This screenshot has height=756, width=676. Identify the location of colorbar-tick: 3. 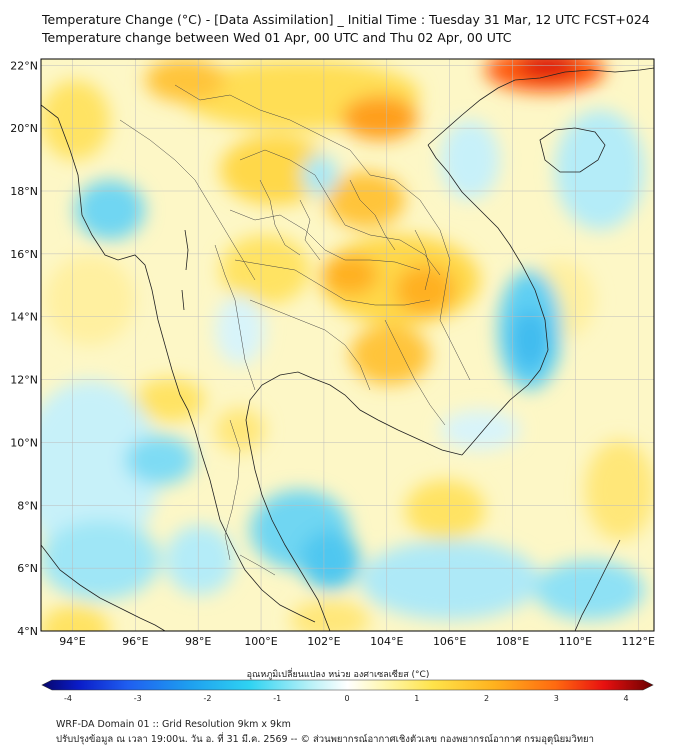
(556, 698).